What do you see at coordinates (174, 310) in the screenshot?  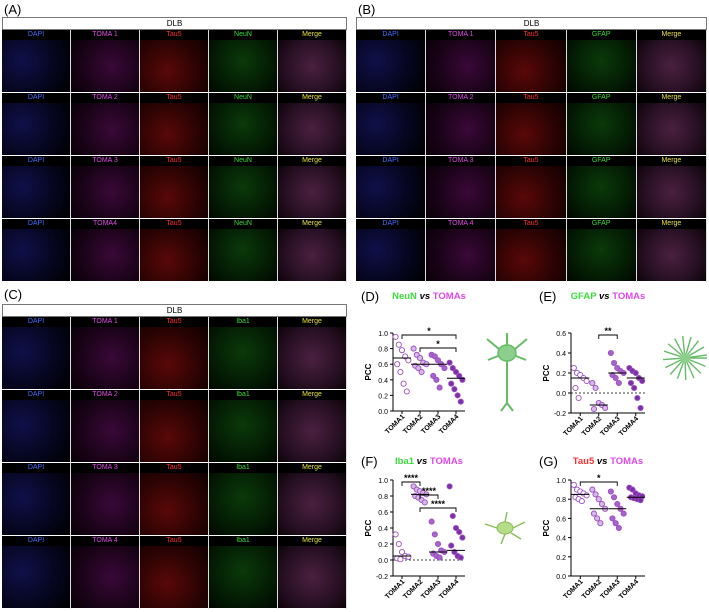 I see `group-header-c: DLB` at bounding box center [174, 310].